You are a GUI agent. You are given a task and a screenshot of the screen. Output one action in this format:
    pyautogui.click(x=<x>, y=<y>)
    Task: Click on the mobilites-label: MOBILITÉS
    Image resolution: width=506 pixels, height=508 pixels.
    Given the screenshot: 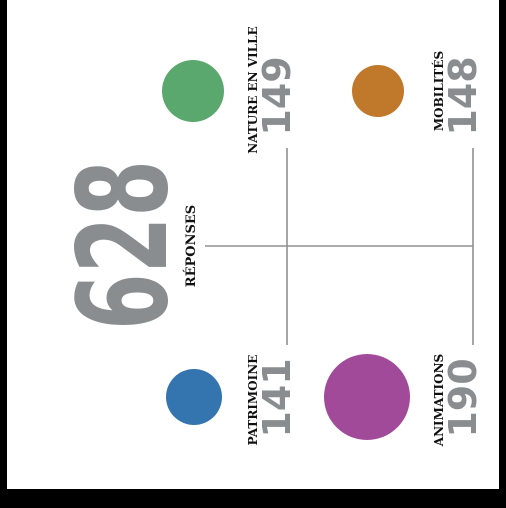 What is the action you would take?
    pyautogui.click(x=438, y=91)
    